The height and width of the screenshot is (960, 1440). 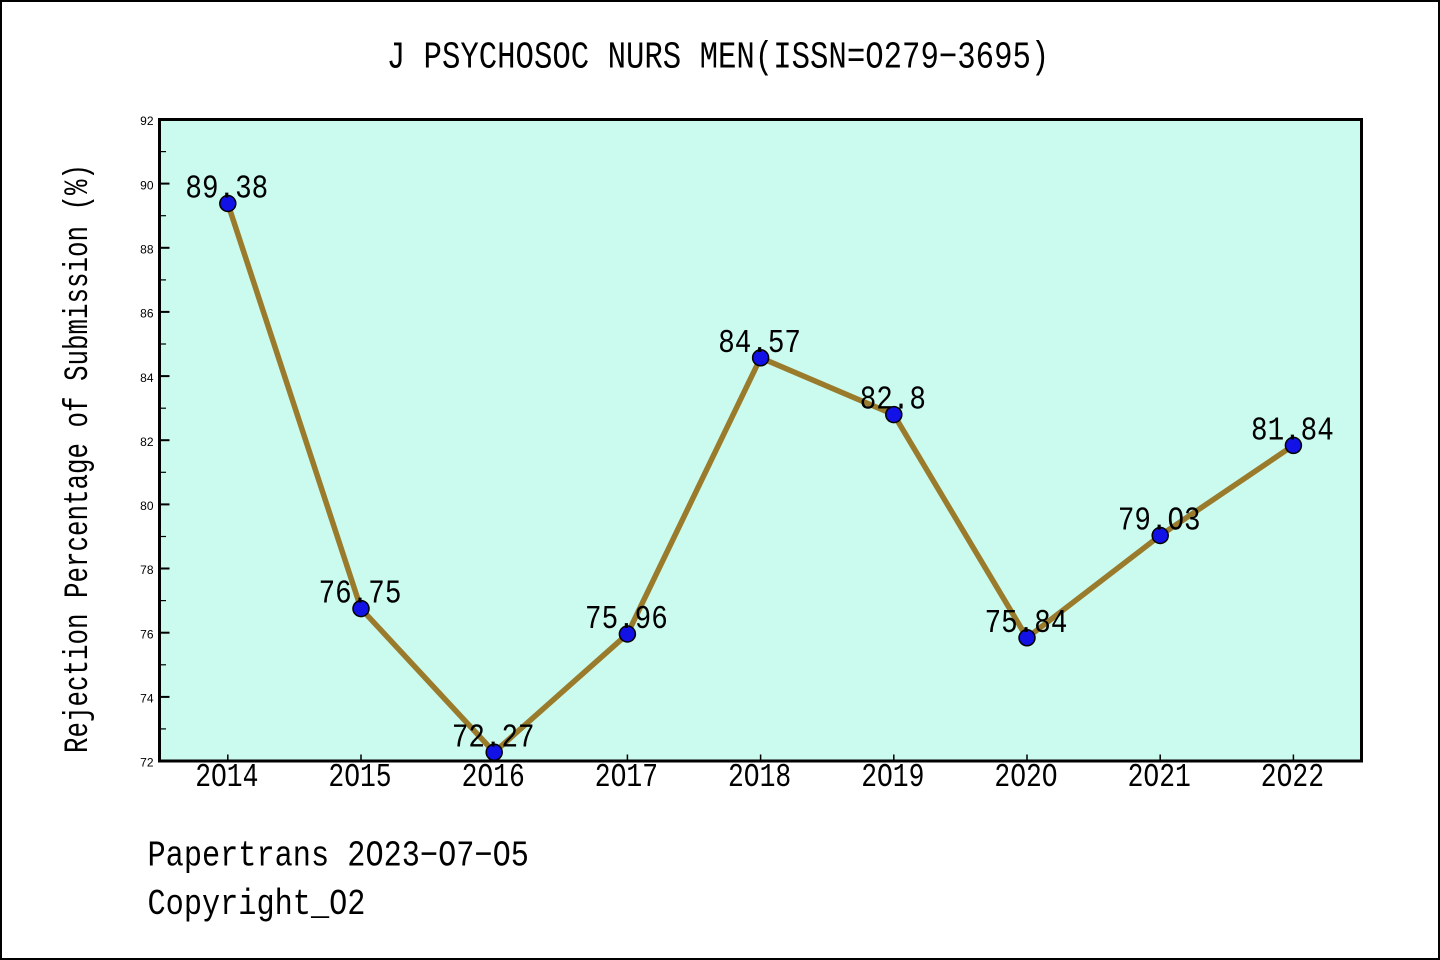 I want to click on svg-text: 84, so click(x=147, y=378).